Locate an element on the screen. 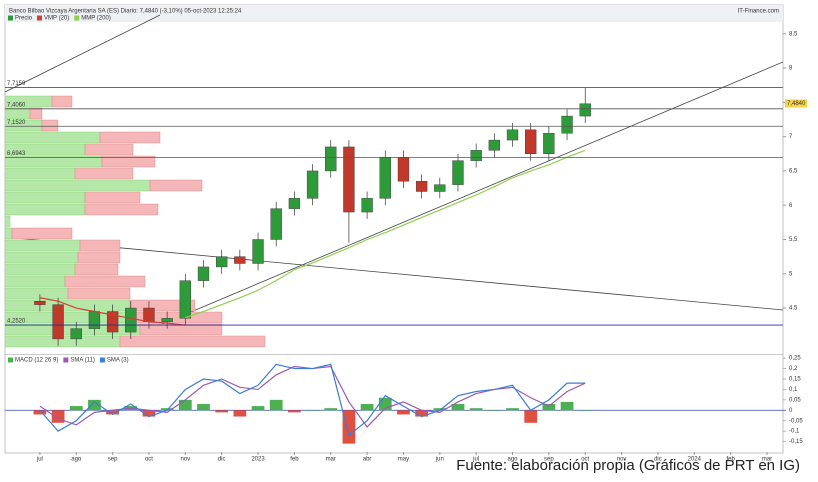 The height and width of the screenshot is (482, 818). y-tick-label: 6 is located at coordinates (791, 206).